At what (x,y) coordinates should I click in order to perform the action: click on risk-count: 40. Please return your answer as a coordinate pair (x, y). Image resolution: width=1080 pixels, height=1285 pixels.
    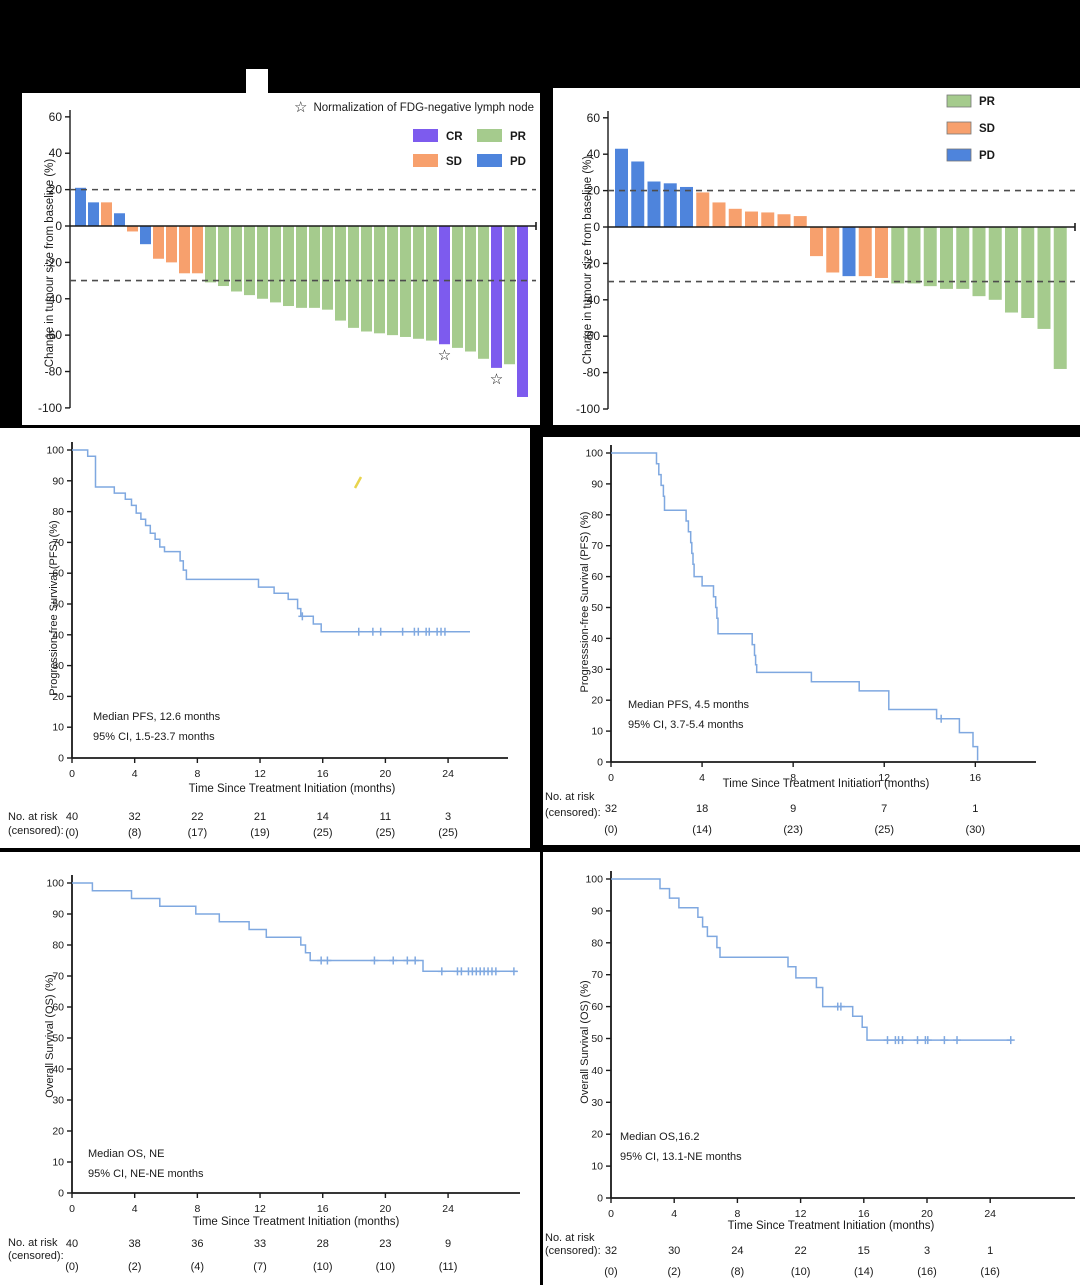
    Looking at the image, I should click on (72, 1244).